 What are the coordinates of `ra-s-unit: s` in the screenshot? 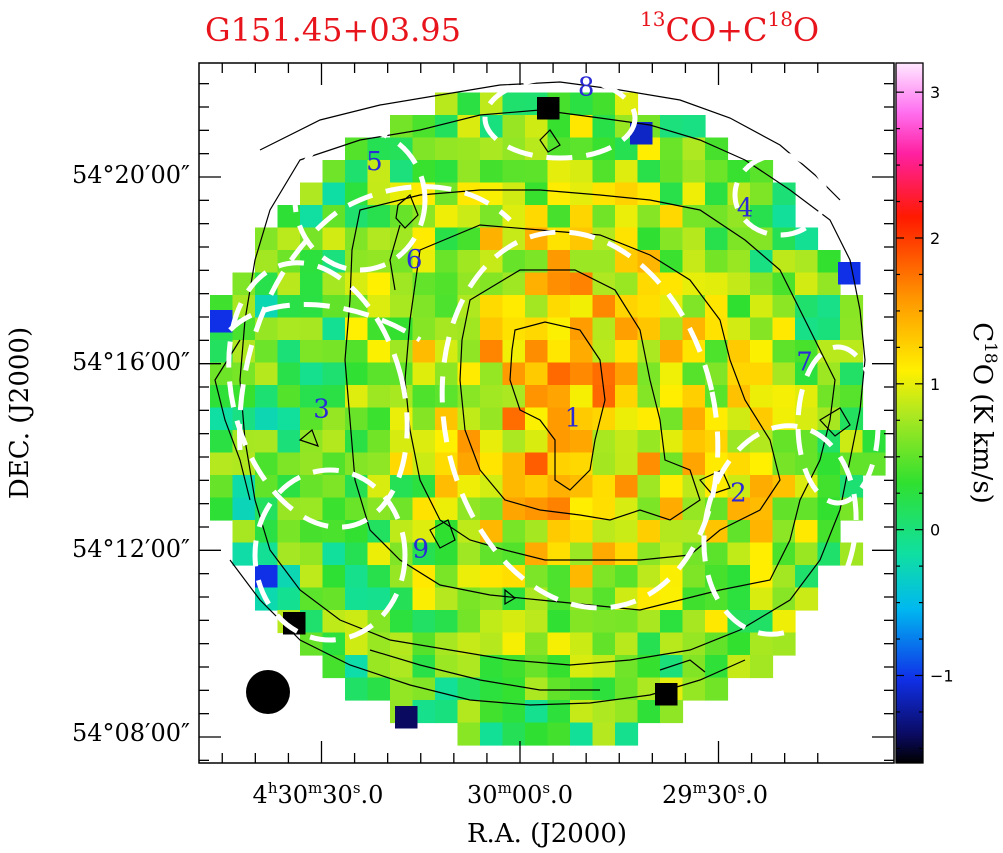 It's located at (357, 788).